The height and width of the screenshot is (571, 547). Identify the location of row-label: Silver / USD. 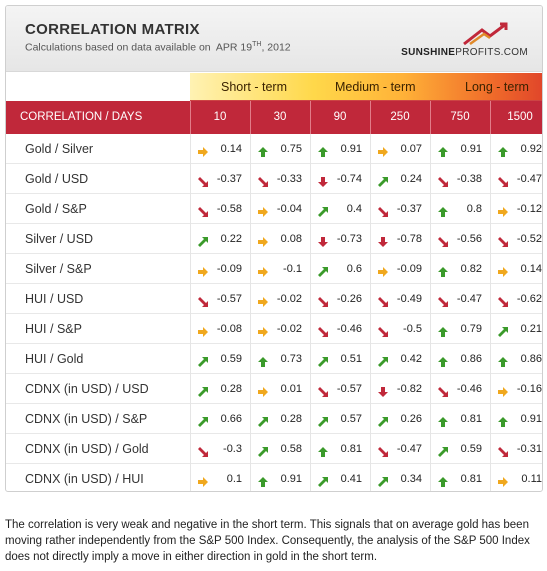
(59, 239).